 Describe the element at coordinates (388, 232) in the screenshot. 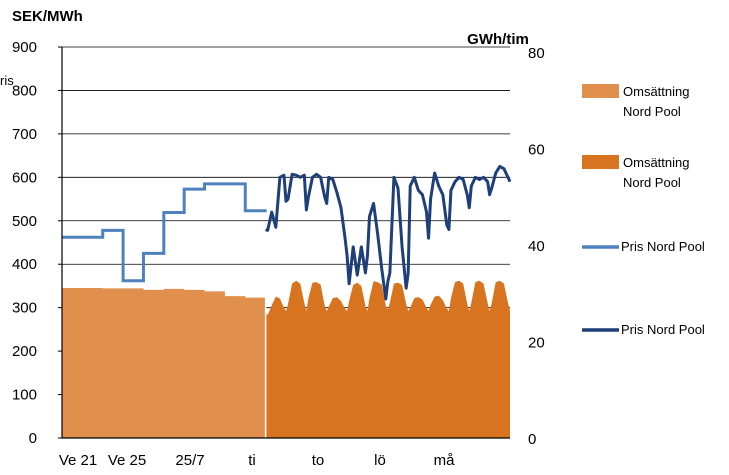

I see `price-line-hourly` at that location.